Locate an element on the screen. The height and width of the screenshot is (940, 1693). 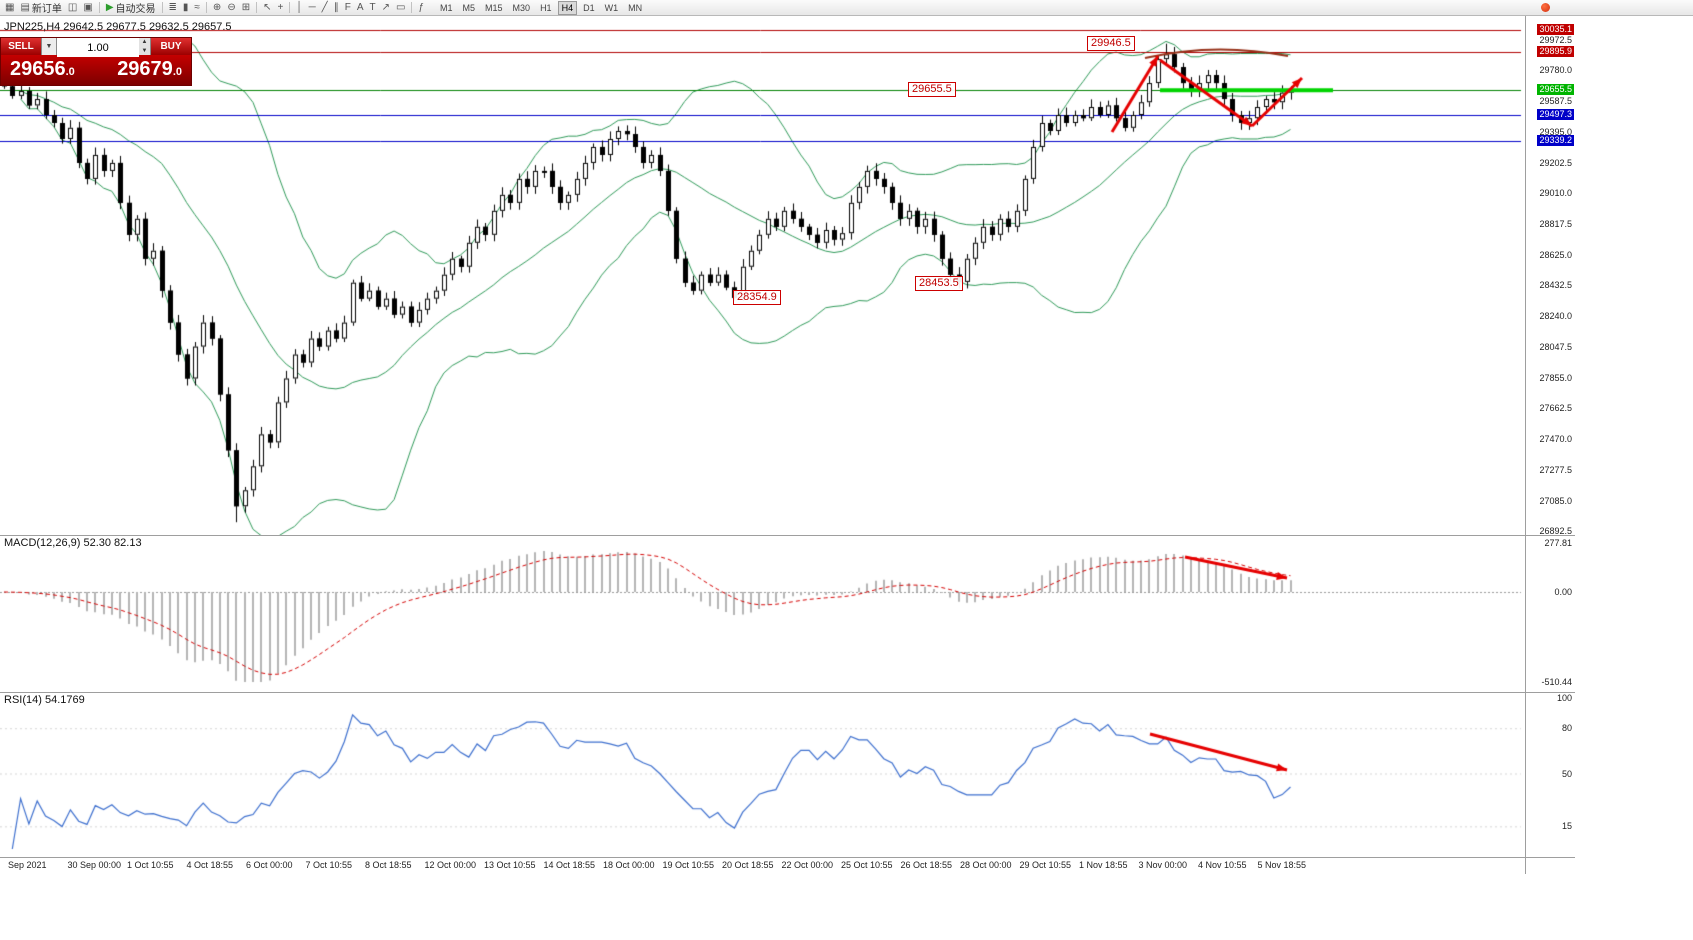
price-axis-label: 28240.0 is located at coordinates (1555, 316).